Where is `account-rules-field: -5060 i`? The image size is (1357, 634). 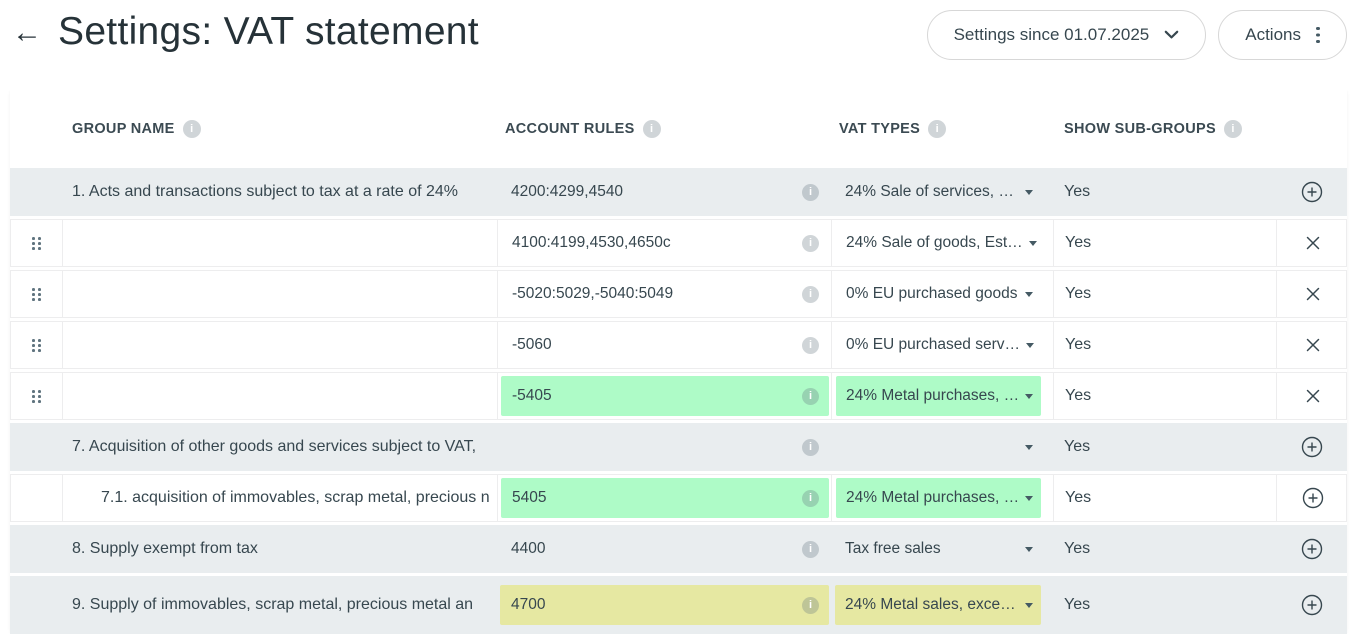 account-rules-field: -5060 i is located at coordinates (665, 345).